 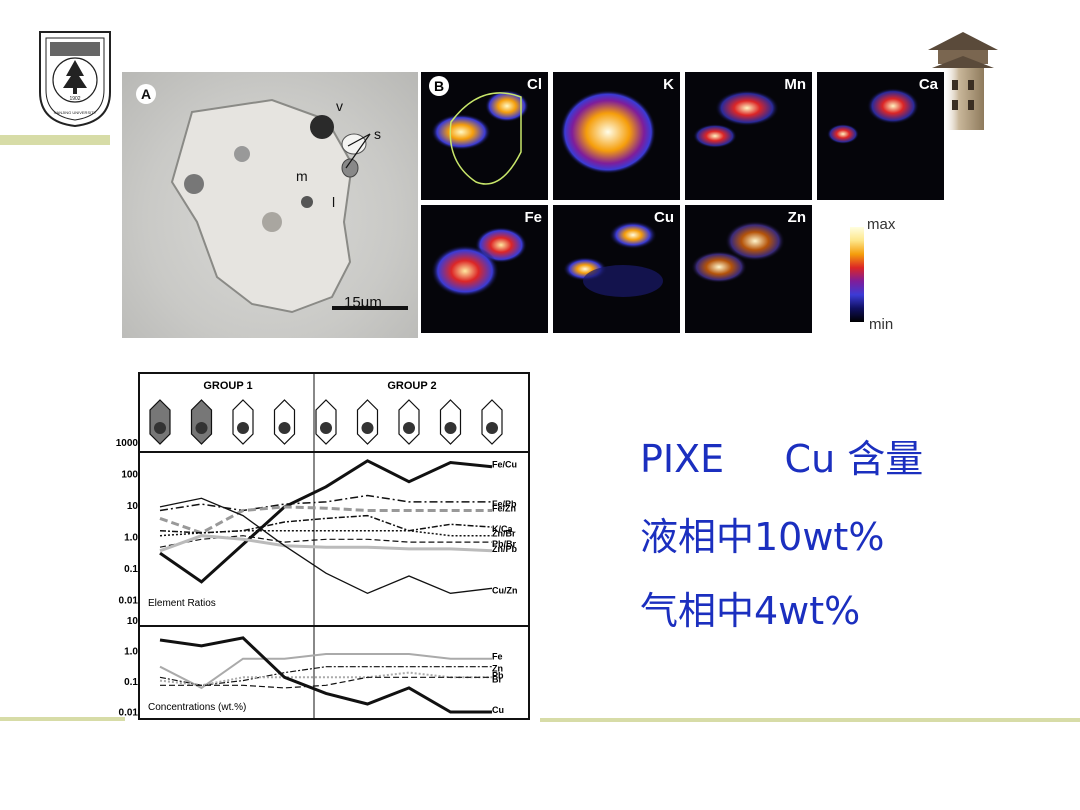 What do you see at coordinates (782, 459) in the screenshot?
I see `pixe-line-1: PIXE Cu 含量` at bounding box center [782, 459].